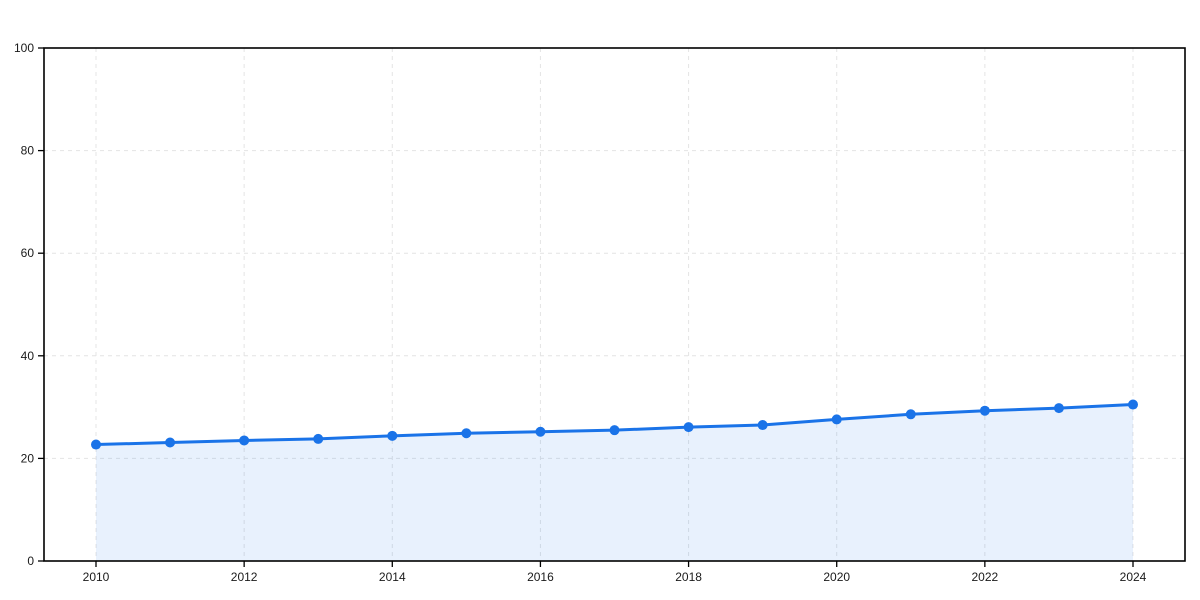 The width and height of the screenshot is (1200, 600). What do you see at coordinates (688, 577) in the screenshot?
I see `x-tick-label: 2018` at bounding box center [688, 577].